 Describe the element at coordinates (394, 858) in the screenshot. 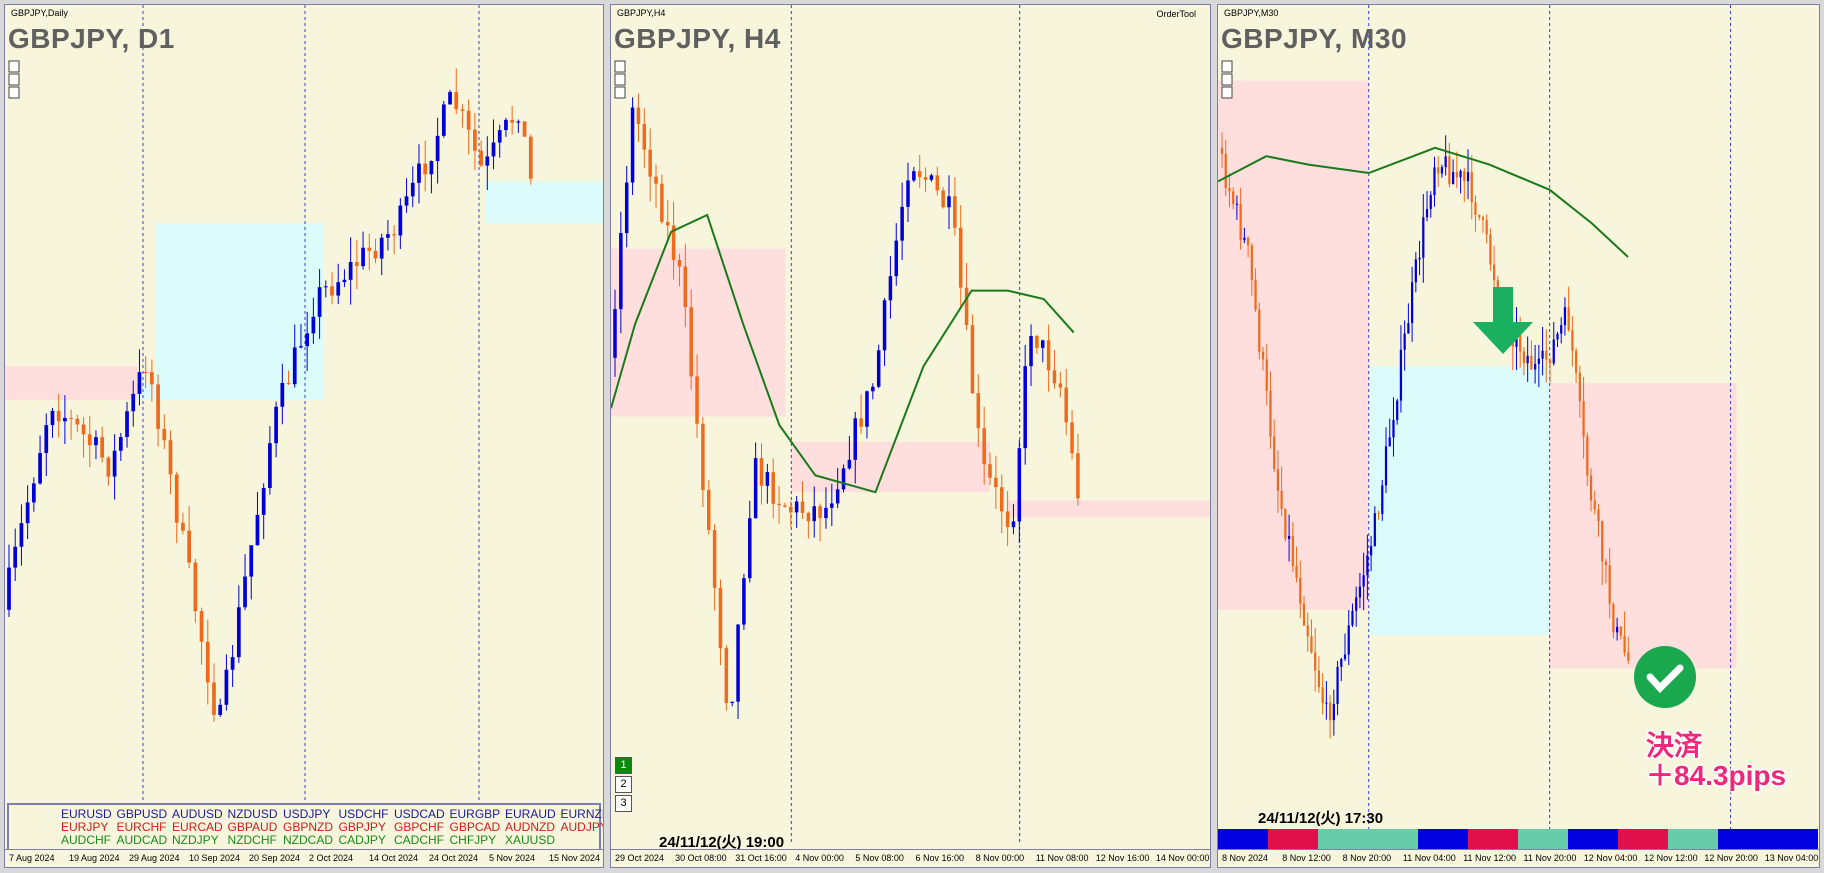

I see `x-tick-label: 14 Oct 2024` at that location.